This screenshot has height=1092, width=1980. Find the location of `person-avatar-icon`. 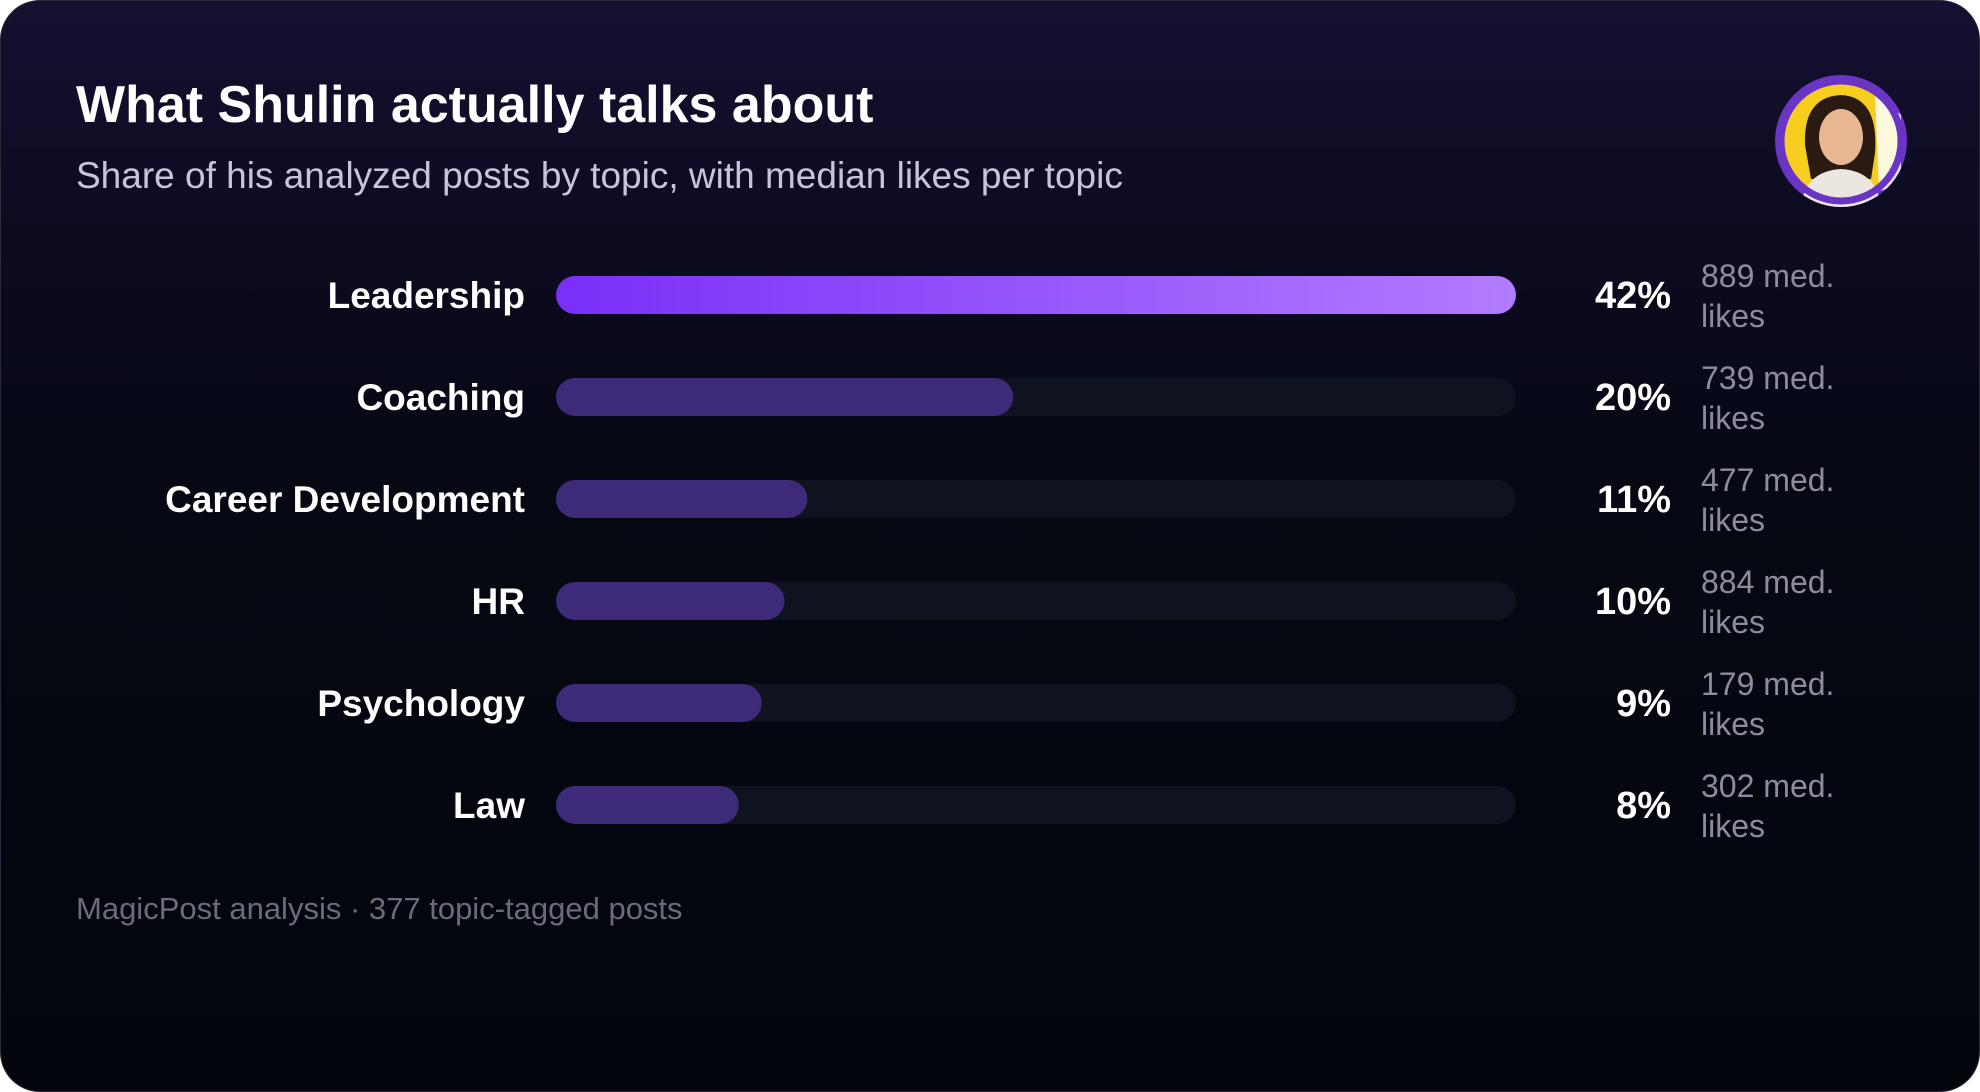

person-avatar-icon is located at coordinates (1841, 142).